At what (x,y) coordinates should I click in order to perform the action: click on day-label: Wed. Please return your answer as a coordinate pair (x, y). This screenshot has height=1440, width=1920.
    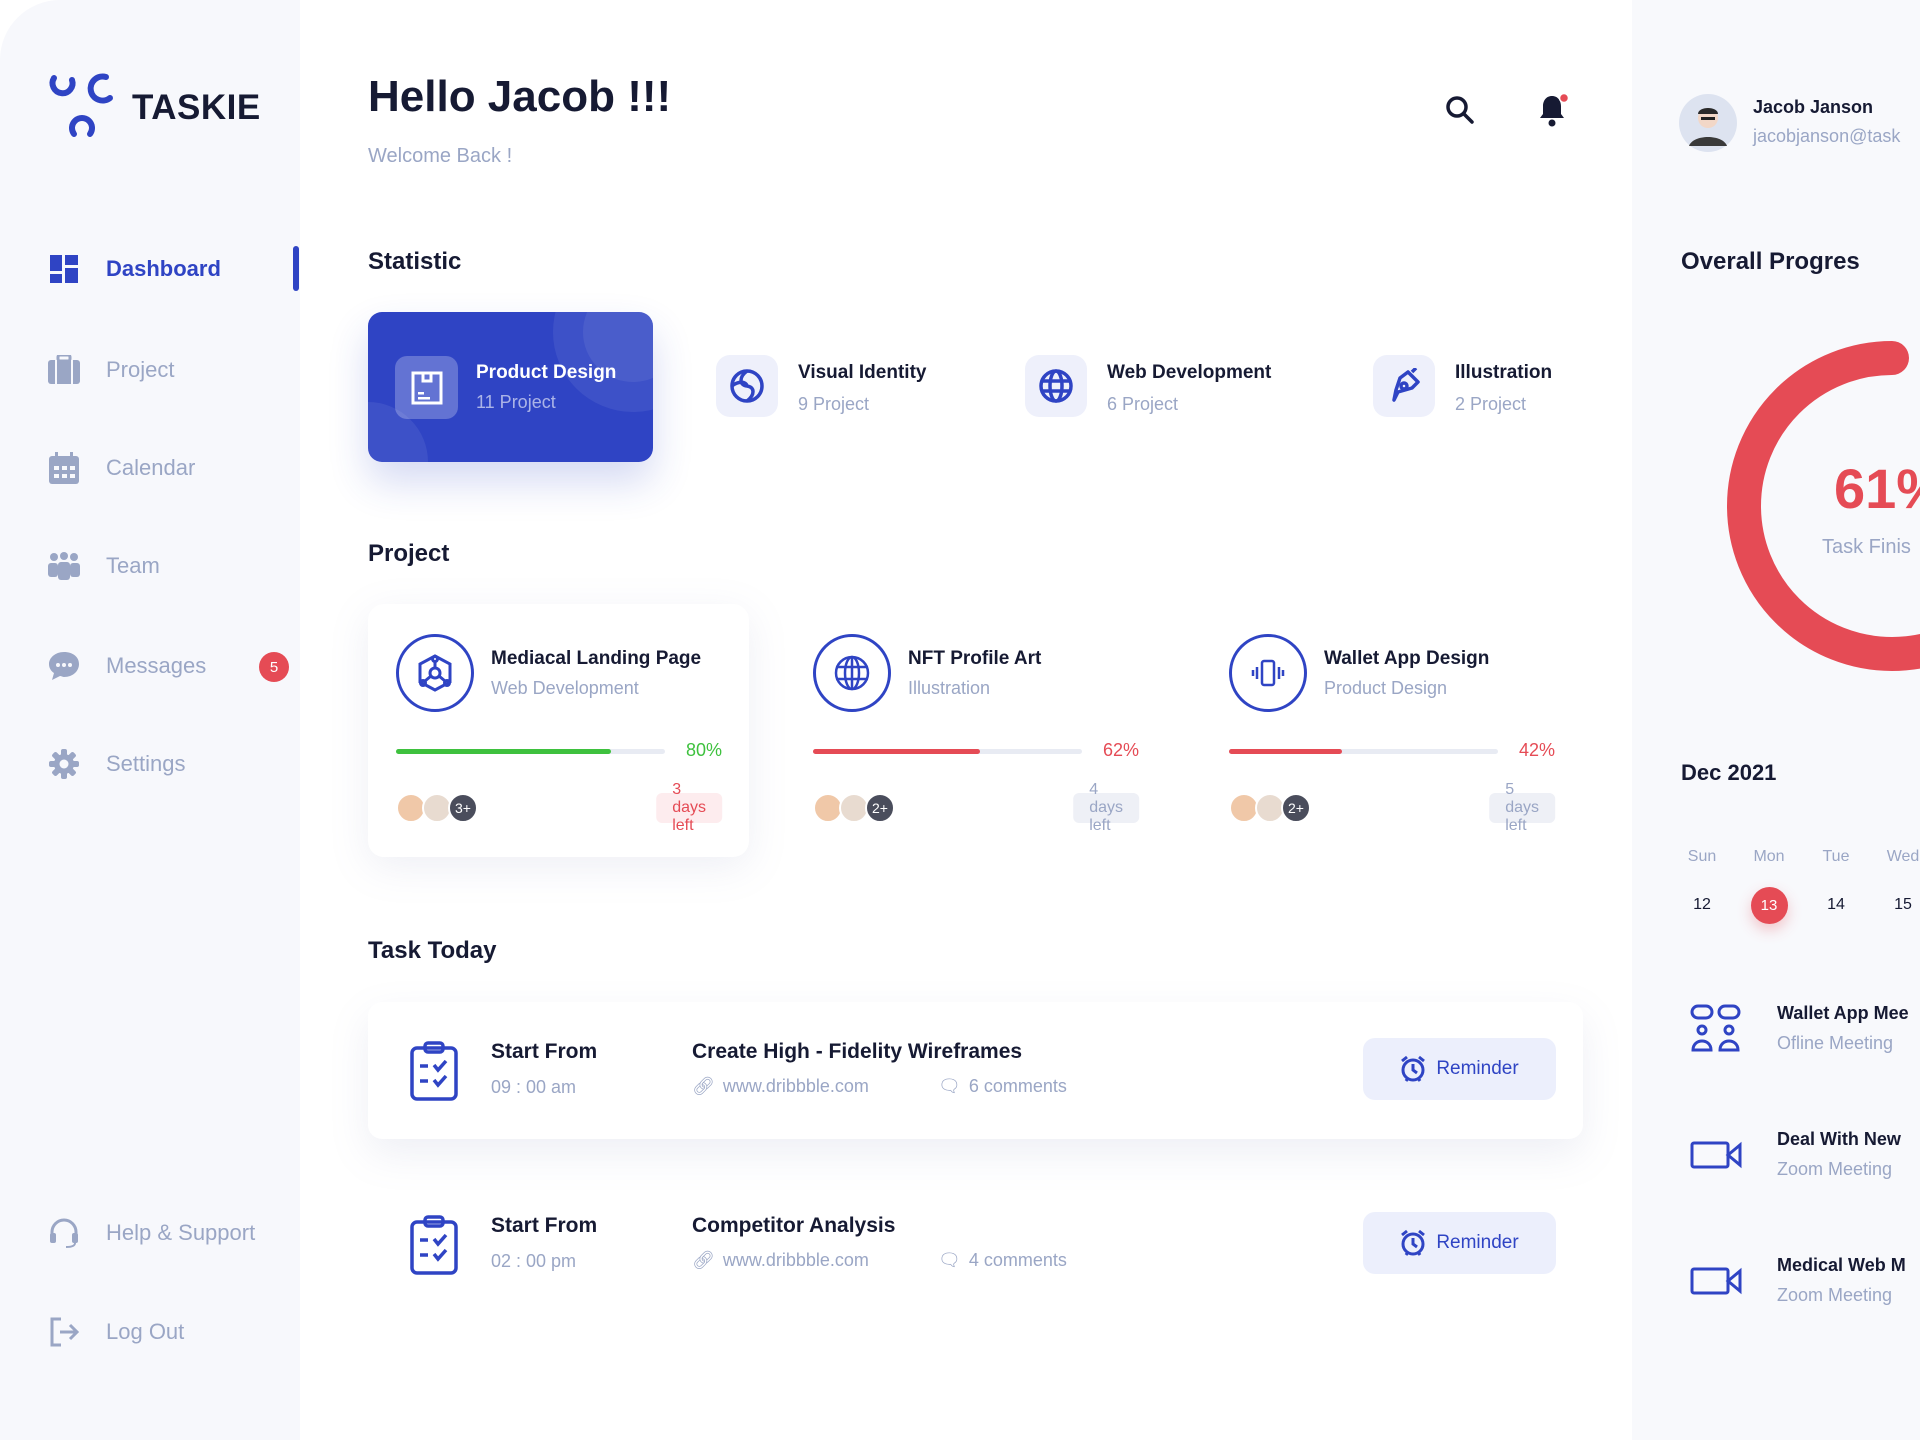
    Looking at the image, I should click on (1903, 856).